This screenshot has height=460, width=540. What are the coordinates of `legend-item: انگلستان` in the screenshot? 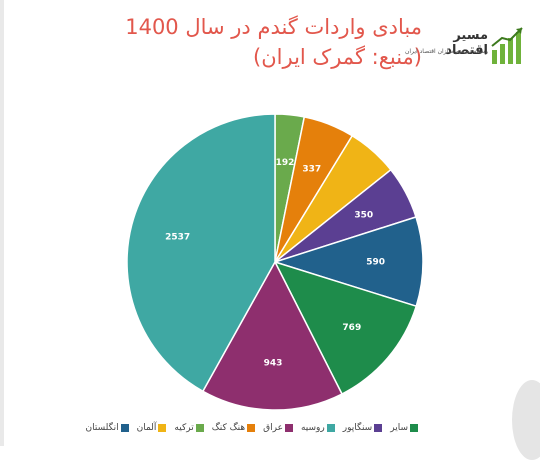 It's located at (107, 428).